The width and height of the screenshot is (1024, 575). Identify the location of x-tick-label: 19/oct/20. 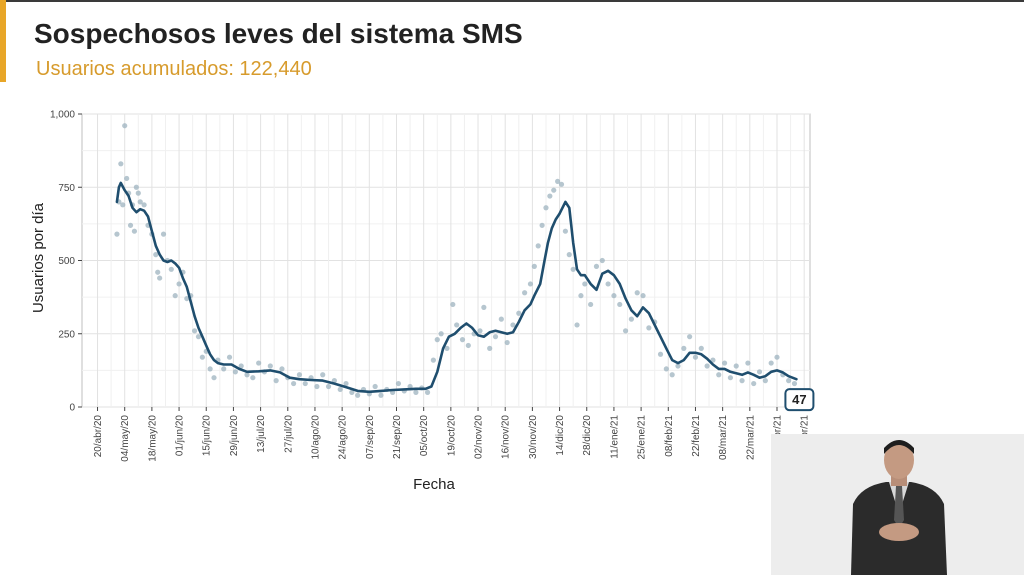
(451, 436).